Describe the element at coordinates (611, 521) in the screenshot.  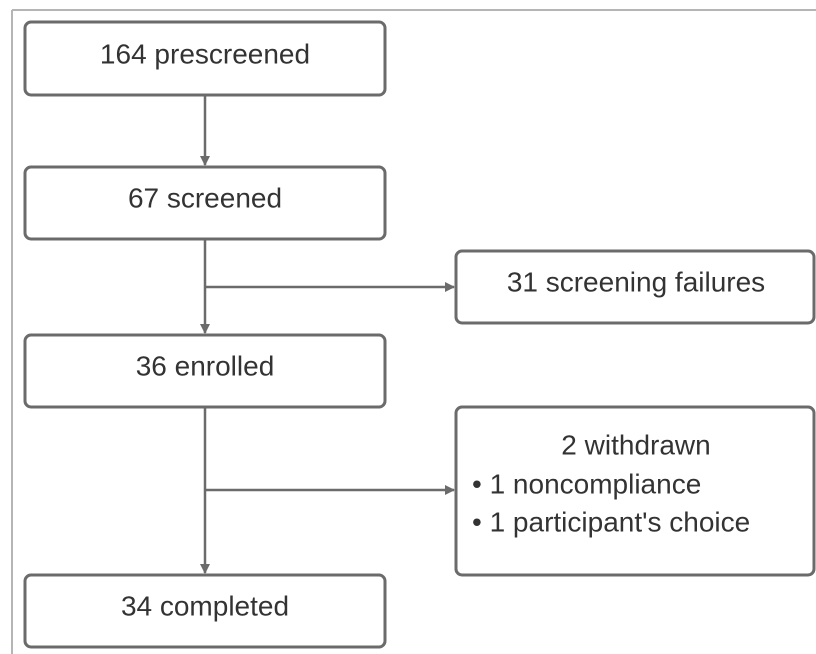
I see `node-item: • 1 participant's choice` at that location.